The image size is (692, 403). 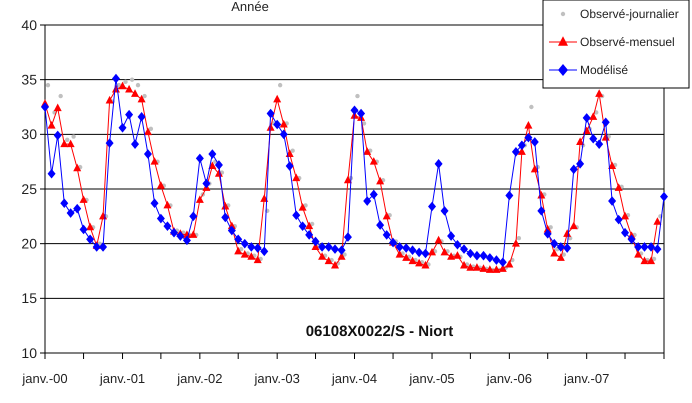 I want to click on y-tick-label: 20, so click(x=29, y=244).